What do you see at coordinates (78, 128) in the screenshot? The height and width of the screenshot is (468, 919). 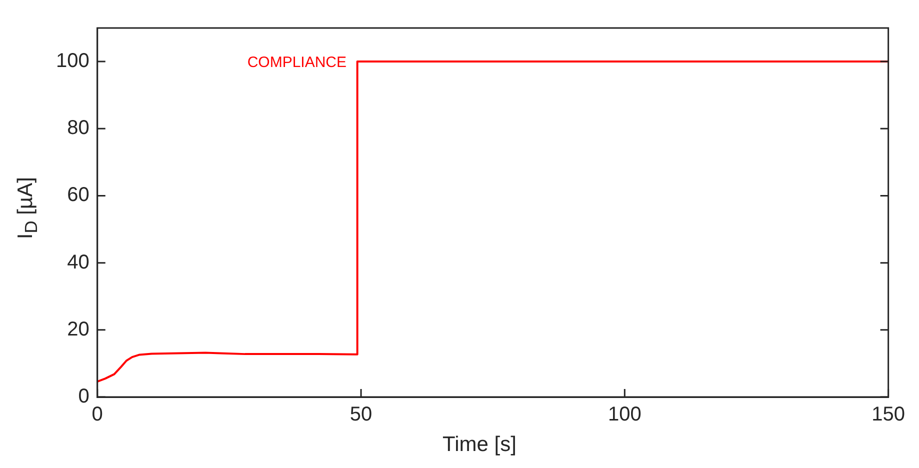 I see `y-tick-label: 80` at bounding box center [78, 128].